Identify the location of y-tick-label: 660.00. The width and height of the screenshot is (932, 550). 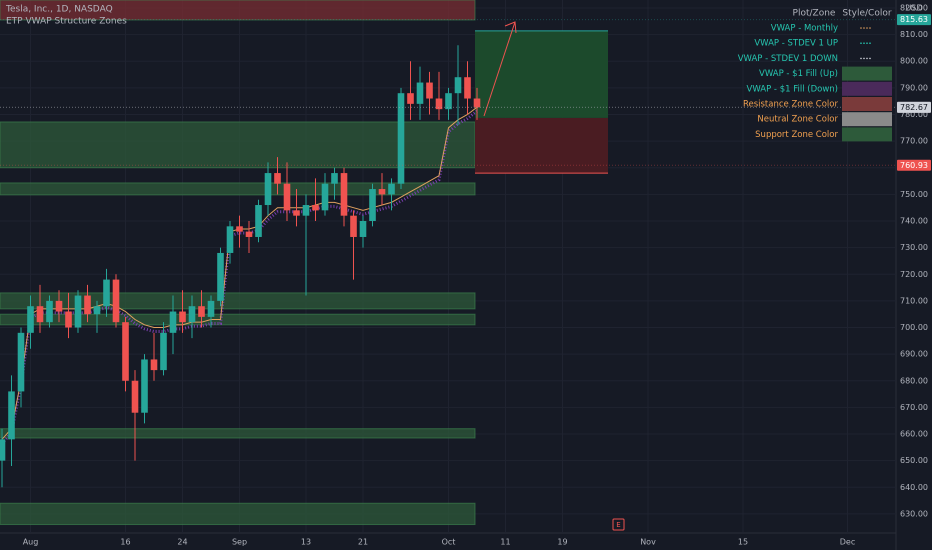
(914, 434).